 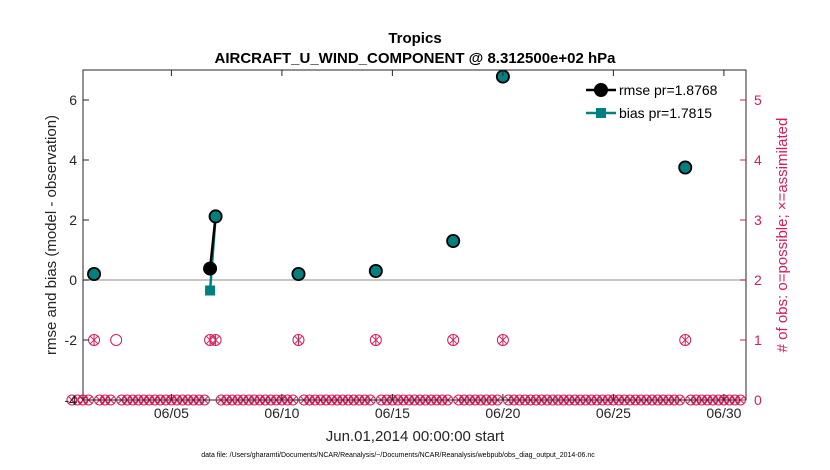 What do you see at coordinates (51, 235) in the screenshot?
I see `y-axis-label: rmse and bias (model - observation)` at bounding box center [51, 235].